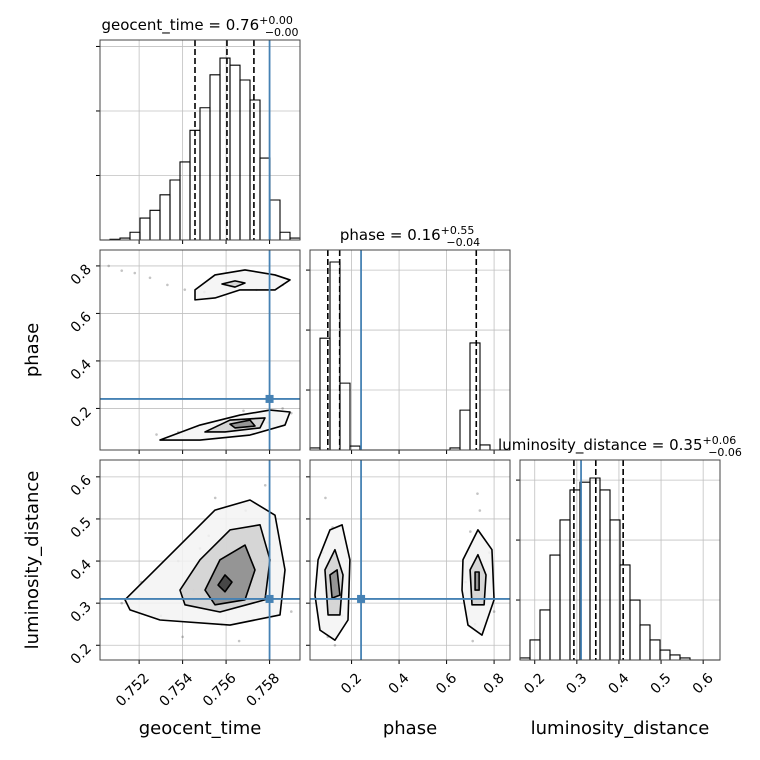 The width and height of the screenshot is (760, 760). Describe the element at coordinates (725, 452) in the screenshot. I see `title-lower: −0.06` at that location.